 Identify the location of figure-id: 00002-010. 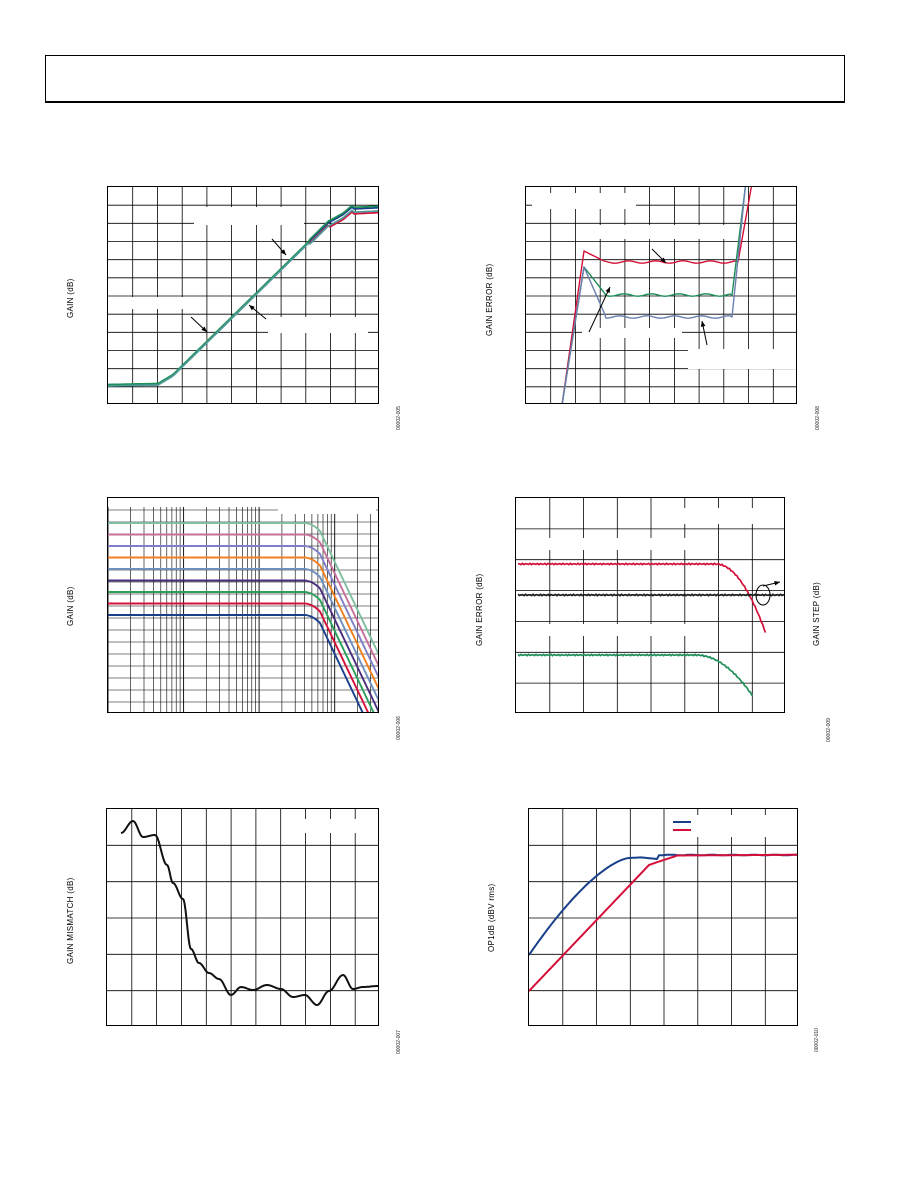
(817, 1040).